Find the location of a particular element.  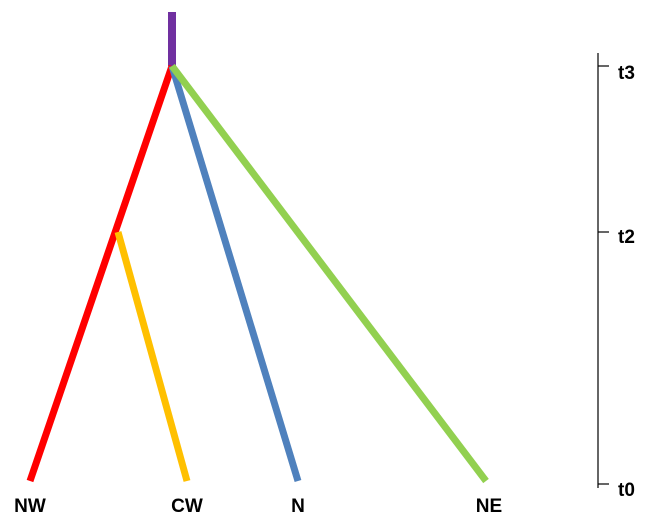

leaf-label-n: N is located at coordinates (298, 506).